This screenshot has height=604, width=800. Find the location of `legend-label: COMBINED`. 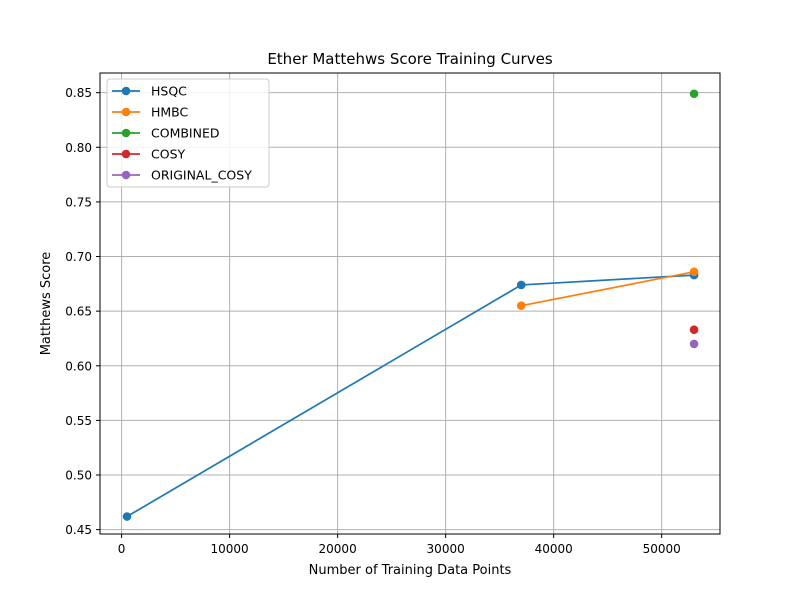

legend-label: COMBINED is located at coordinates (185, 133).